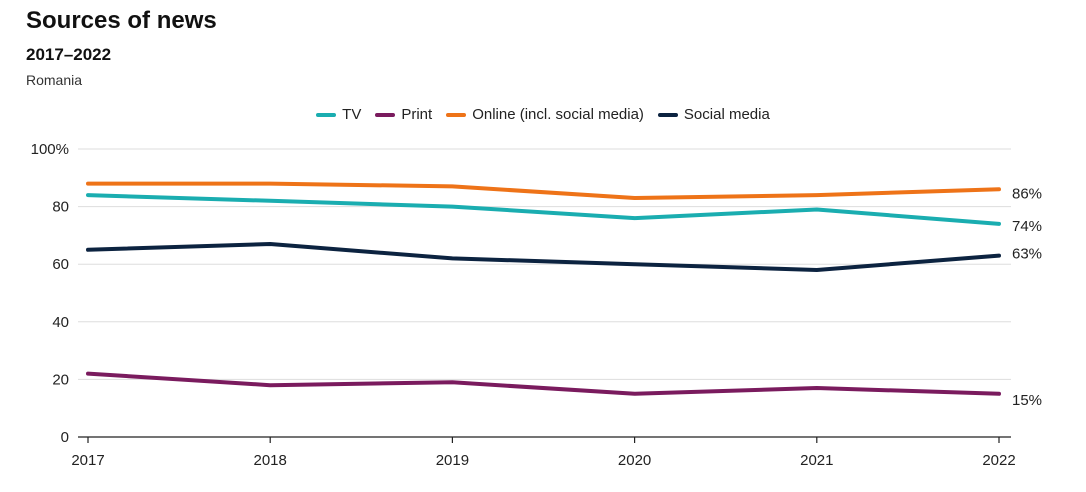 Image resolution: width=1086 pixels, height=492 pixels. I want to click on legend-item-online: Online (incl. social media), so click(545, 114).